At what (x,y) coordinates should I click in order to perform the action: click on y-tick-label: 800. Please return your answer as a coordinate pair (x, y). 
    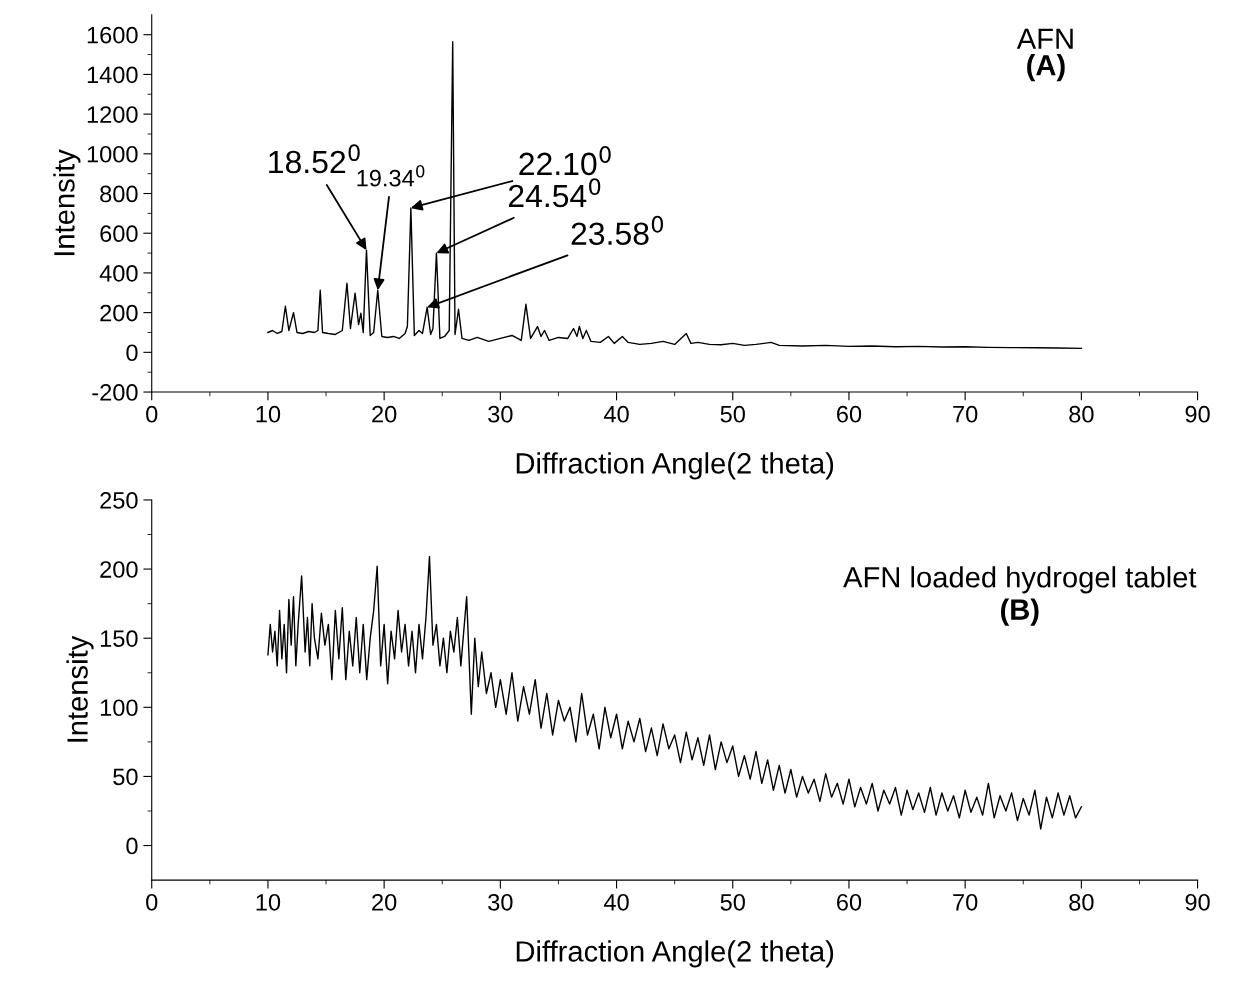
    Looking at the image, I should click on (119, 194).